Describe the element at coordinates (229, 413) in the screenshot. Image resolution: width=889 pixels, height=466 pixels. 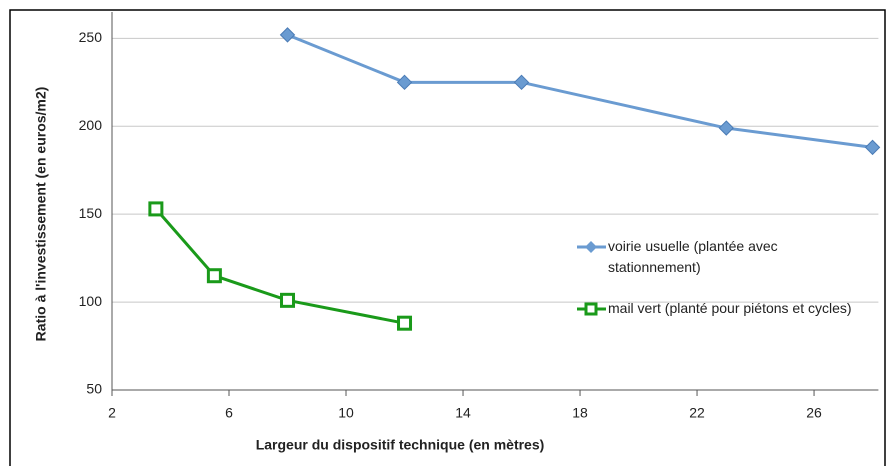
I see `x-tick-label: 6` at that location.